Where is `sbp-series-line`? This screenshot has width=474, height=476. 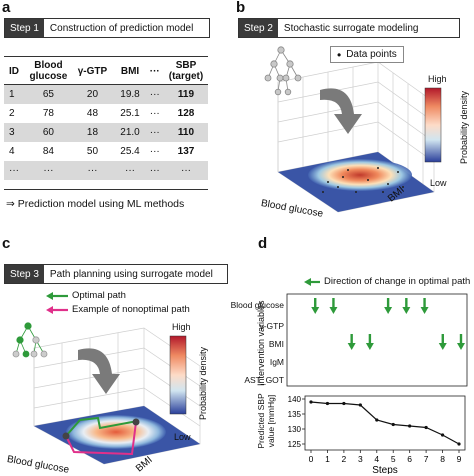
sbp-series-line is located at coordinates (385, 423).